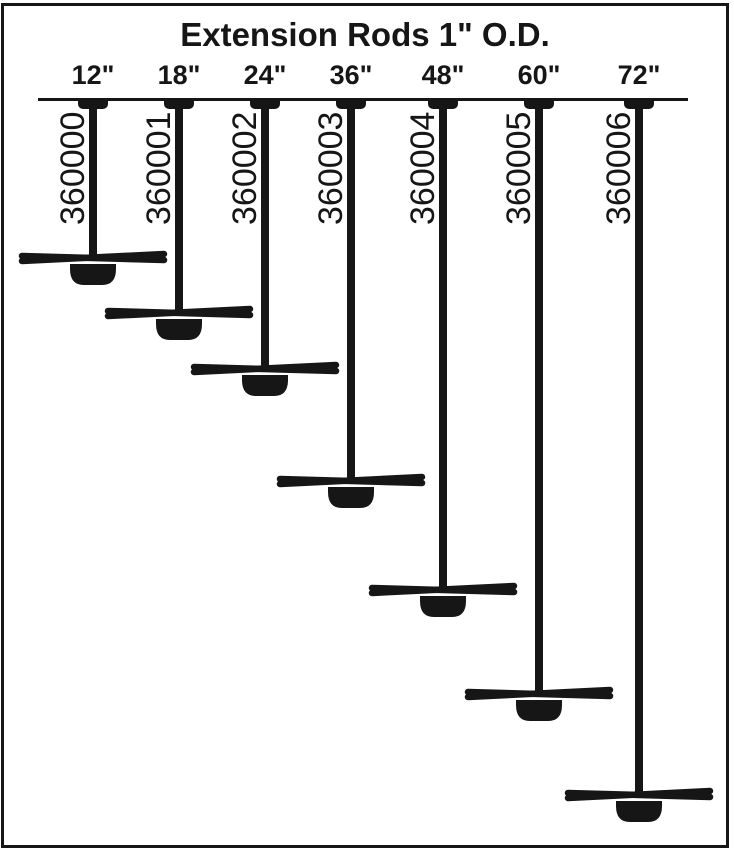 The width and height of the screenshot is (734, 855). Describe the element at coordinates (179, 75) in the screenshot. I see `rod-length-label: 18"` at that location.